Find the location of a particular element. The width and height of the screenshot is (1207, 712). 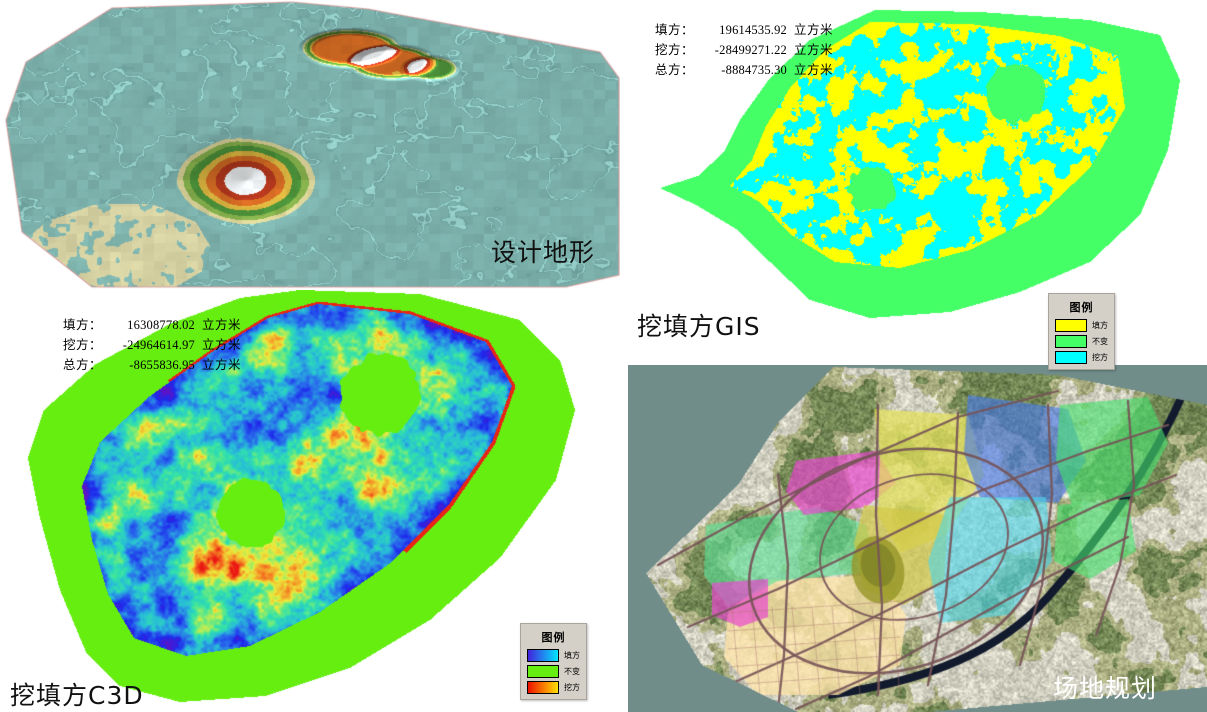

gis-legend-box: 图例 填方 不变 挖方 is located at coordinates (1081, 331).